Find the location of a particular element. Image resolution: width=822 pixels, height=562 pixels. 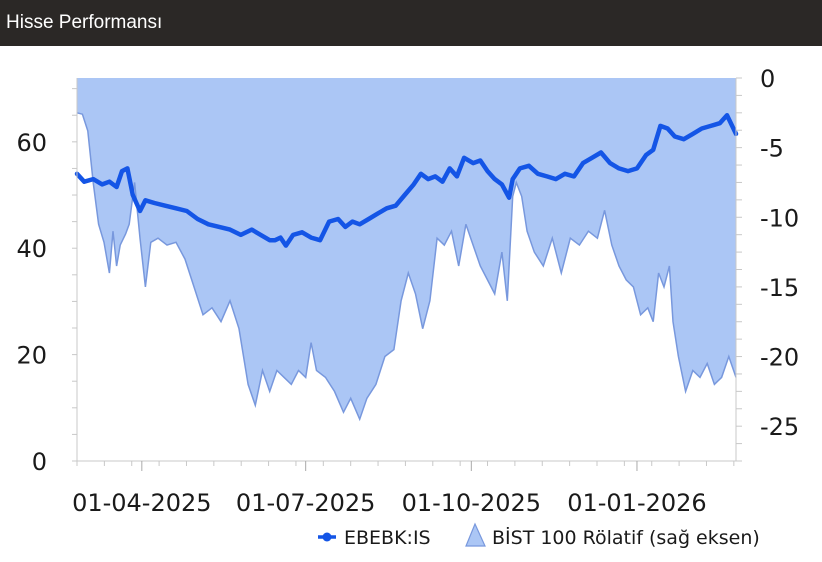

bottom-tick-label: 01-04-2025 is located at coordinates (141, 503).